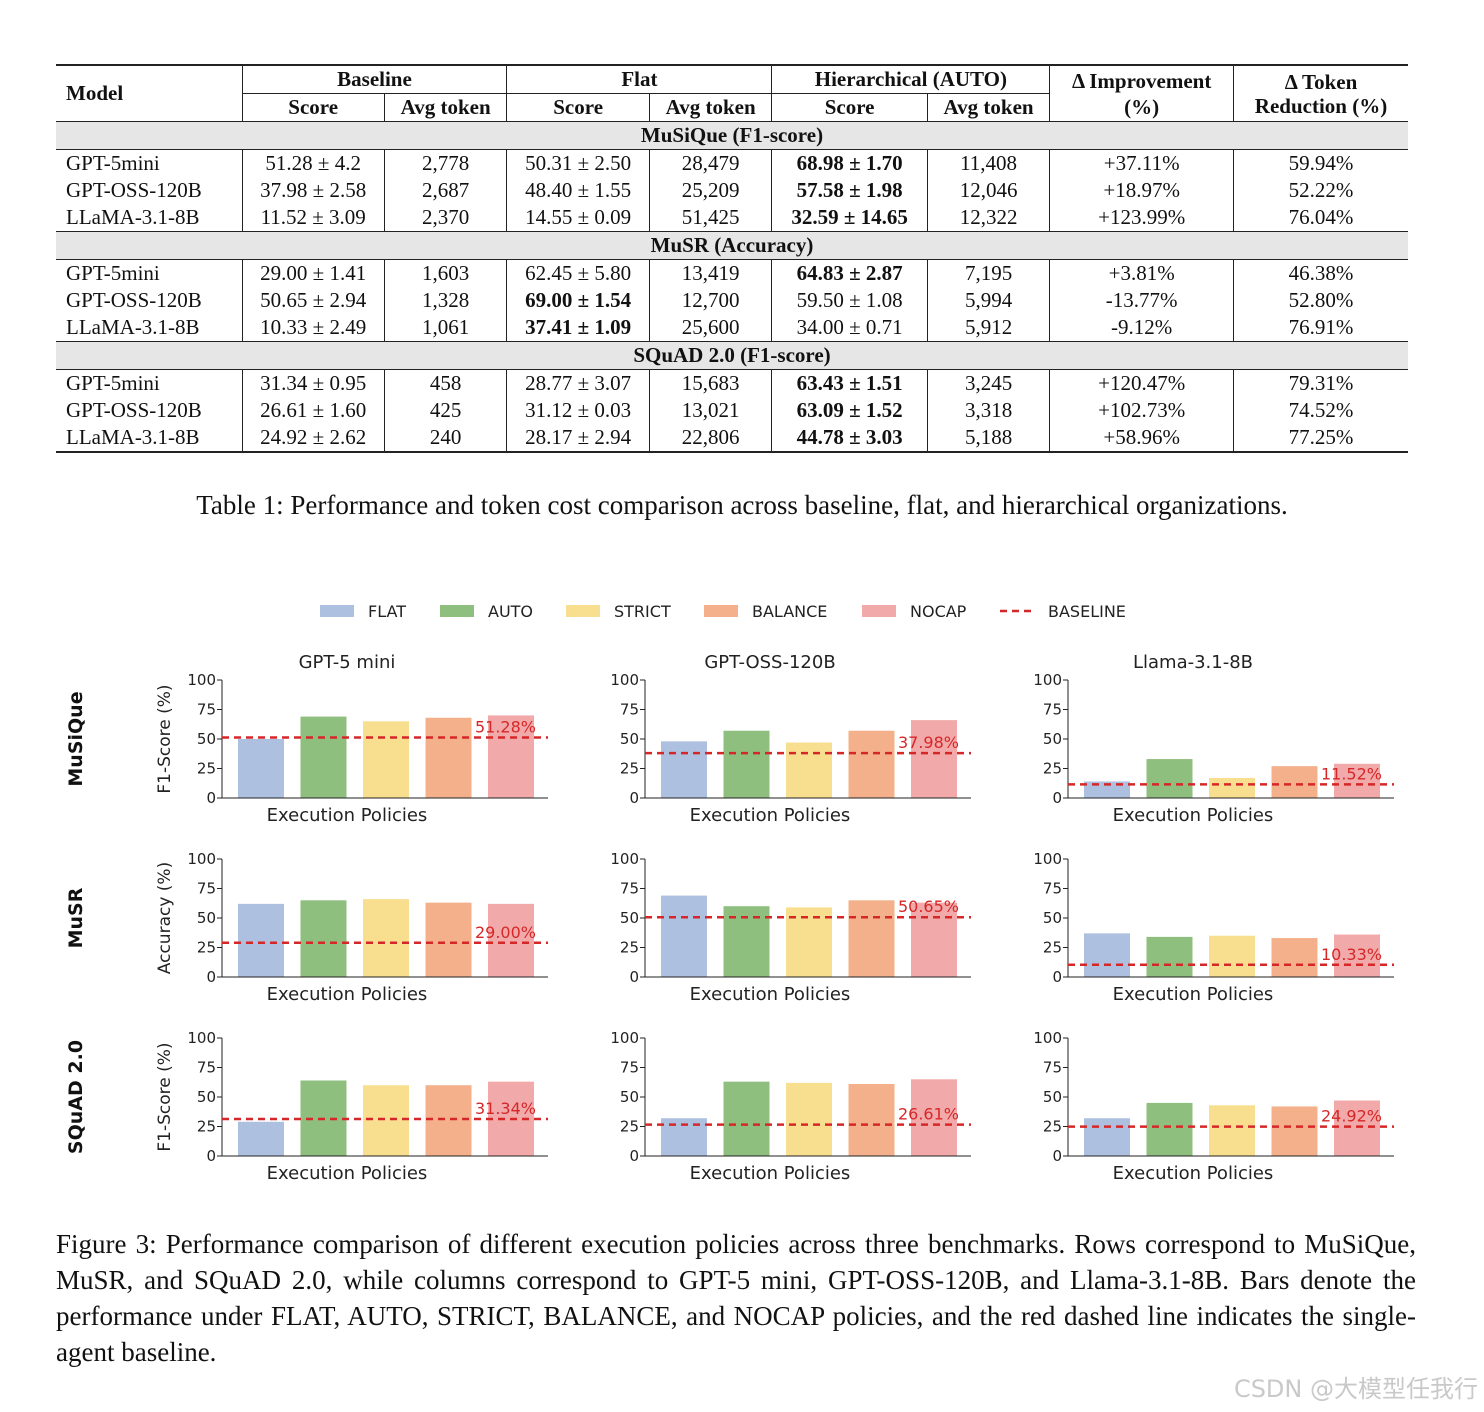  What do you see at coordinates (510, 611) in the screenshot?
I see `legend-label: AUTO` at bounding box center [510, 611].